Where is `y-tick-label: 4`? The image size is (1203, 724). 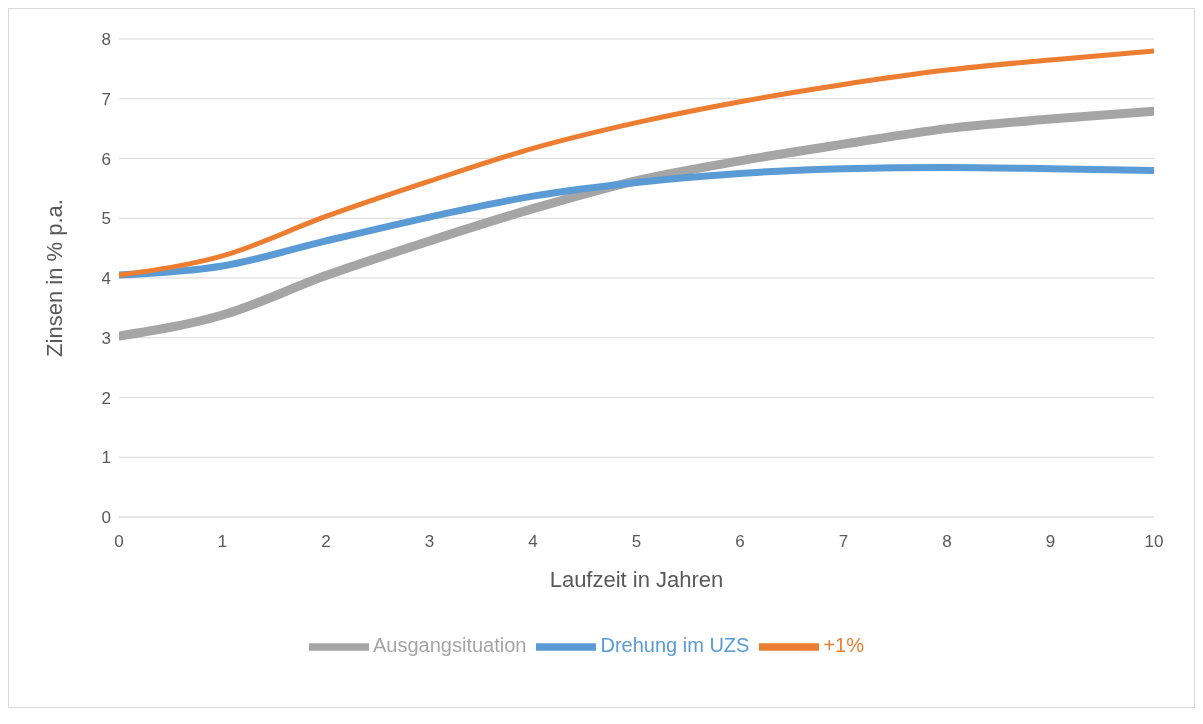
y-tick-label: 4 is located at coordinates (106, 279).